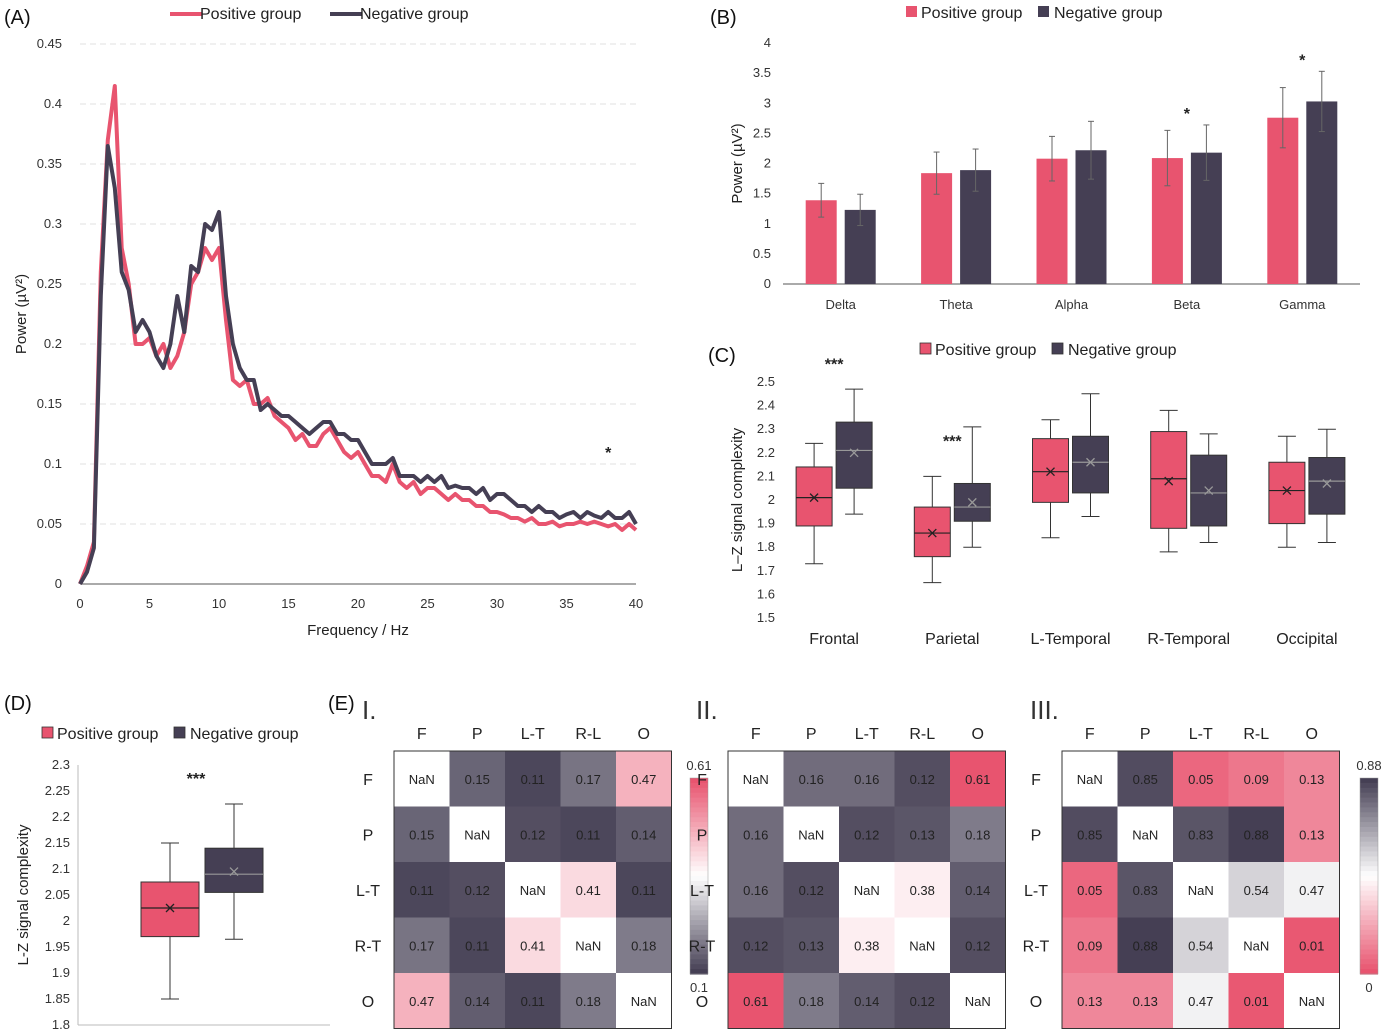 The height and width of the screenshot is (1035, 1386). I want to click on b-y-tick-label: 1, so click(767, 223).